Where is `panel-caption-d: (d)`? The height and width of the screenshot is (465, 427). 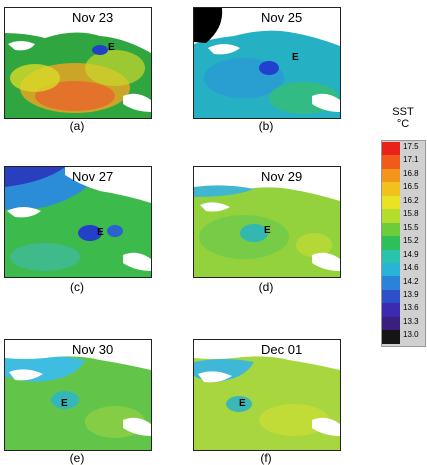
panel-caption-d: (d) is located at coordinates (266, 287).